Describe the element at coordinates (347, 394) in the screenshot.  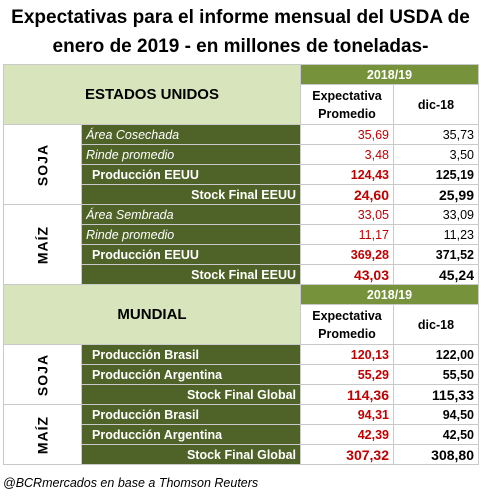
I see `stock-expectativa: 114,36` at that location.